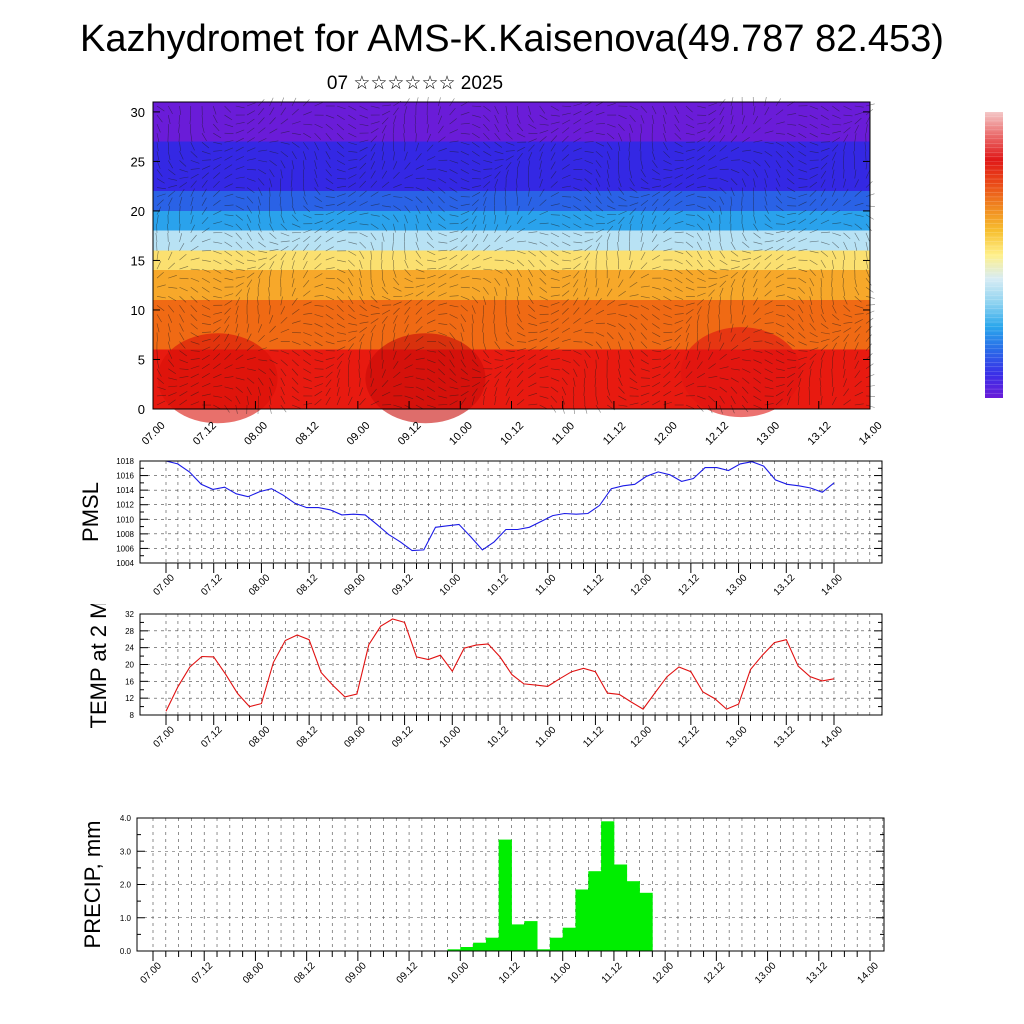  I want to click on y-tick-label: 1014, so click(125, 490).